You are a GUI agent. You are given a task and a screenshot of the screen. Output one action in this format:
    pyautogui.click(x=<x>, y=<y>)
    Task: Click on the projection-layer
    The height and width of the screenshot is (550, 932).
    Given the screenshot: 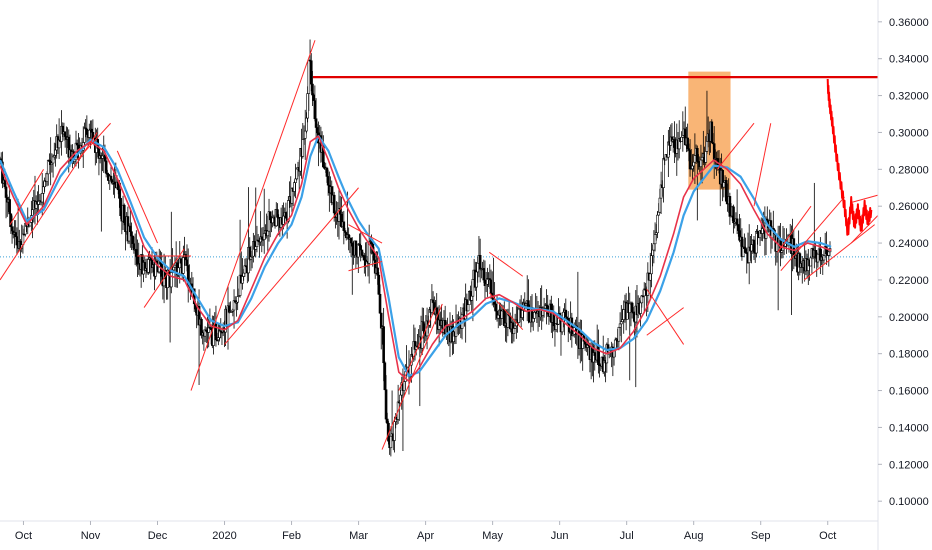 What is the action you would take?
    pyautogui.click(x=849, y=157)
    